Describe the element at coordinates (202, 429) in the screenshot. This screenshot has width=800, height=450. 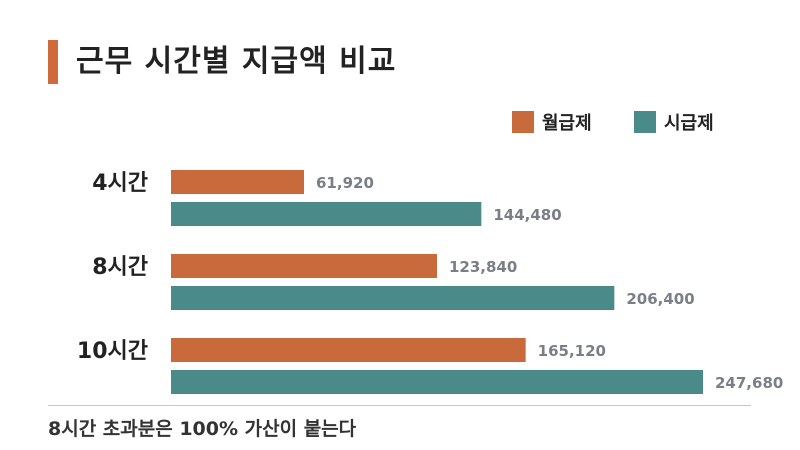
I see `footnote: 8시간 초과분은 100% 가산이 붙는다` at that location.